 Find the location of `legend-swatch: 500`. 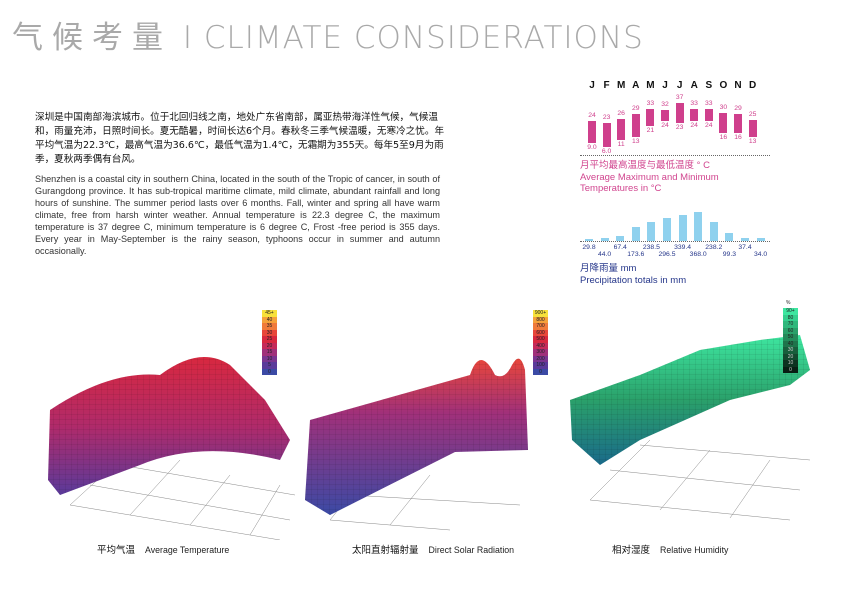

legend-swatch: 500 is located at coordinates (540, 339).